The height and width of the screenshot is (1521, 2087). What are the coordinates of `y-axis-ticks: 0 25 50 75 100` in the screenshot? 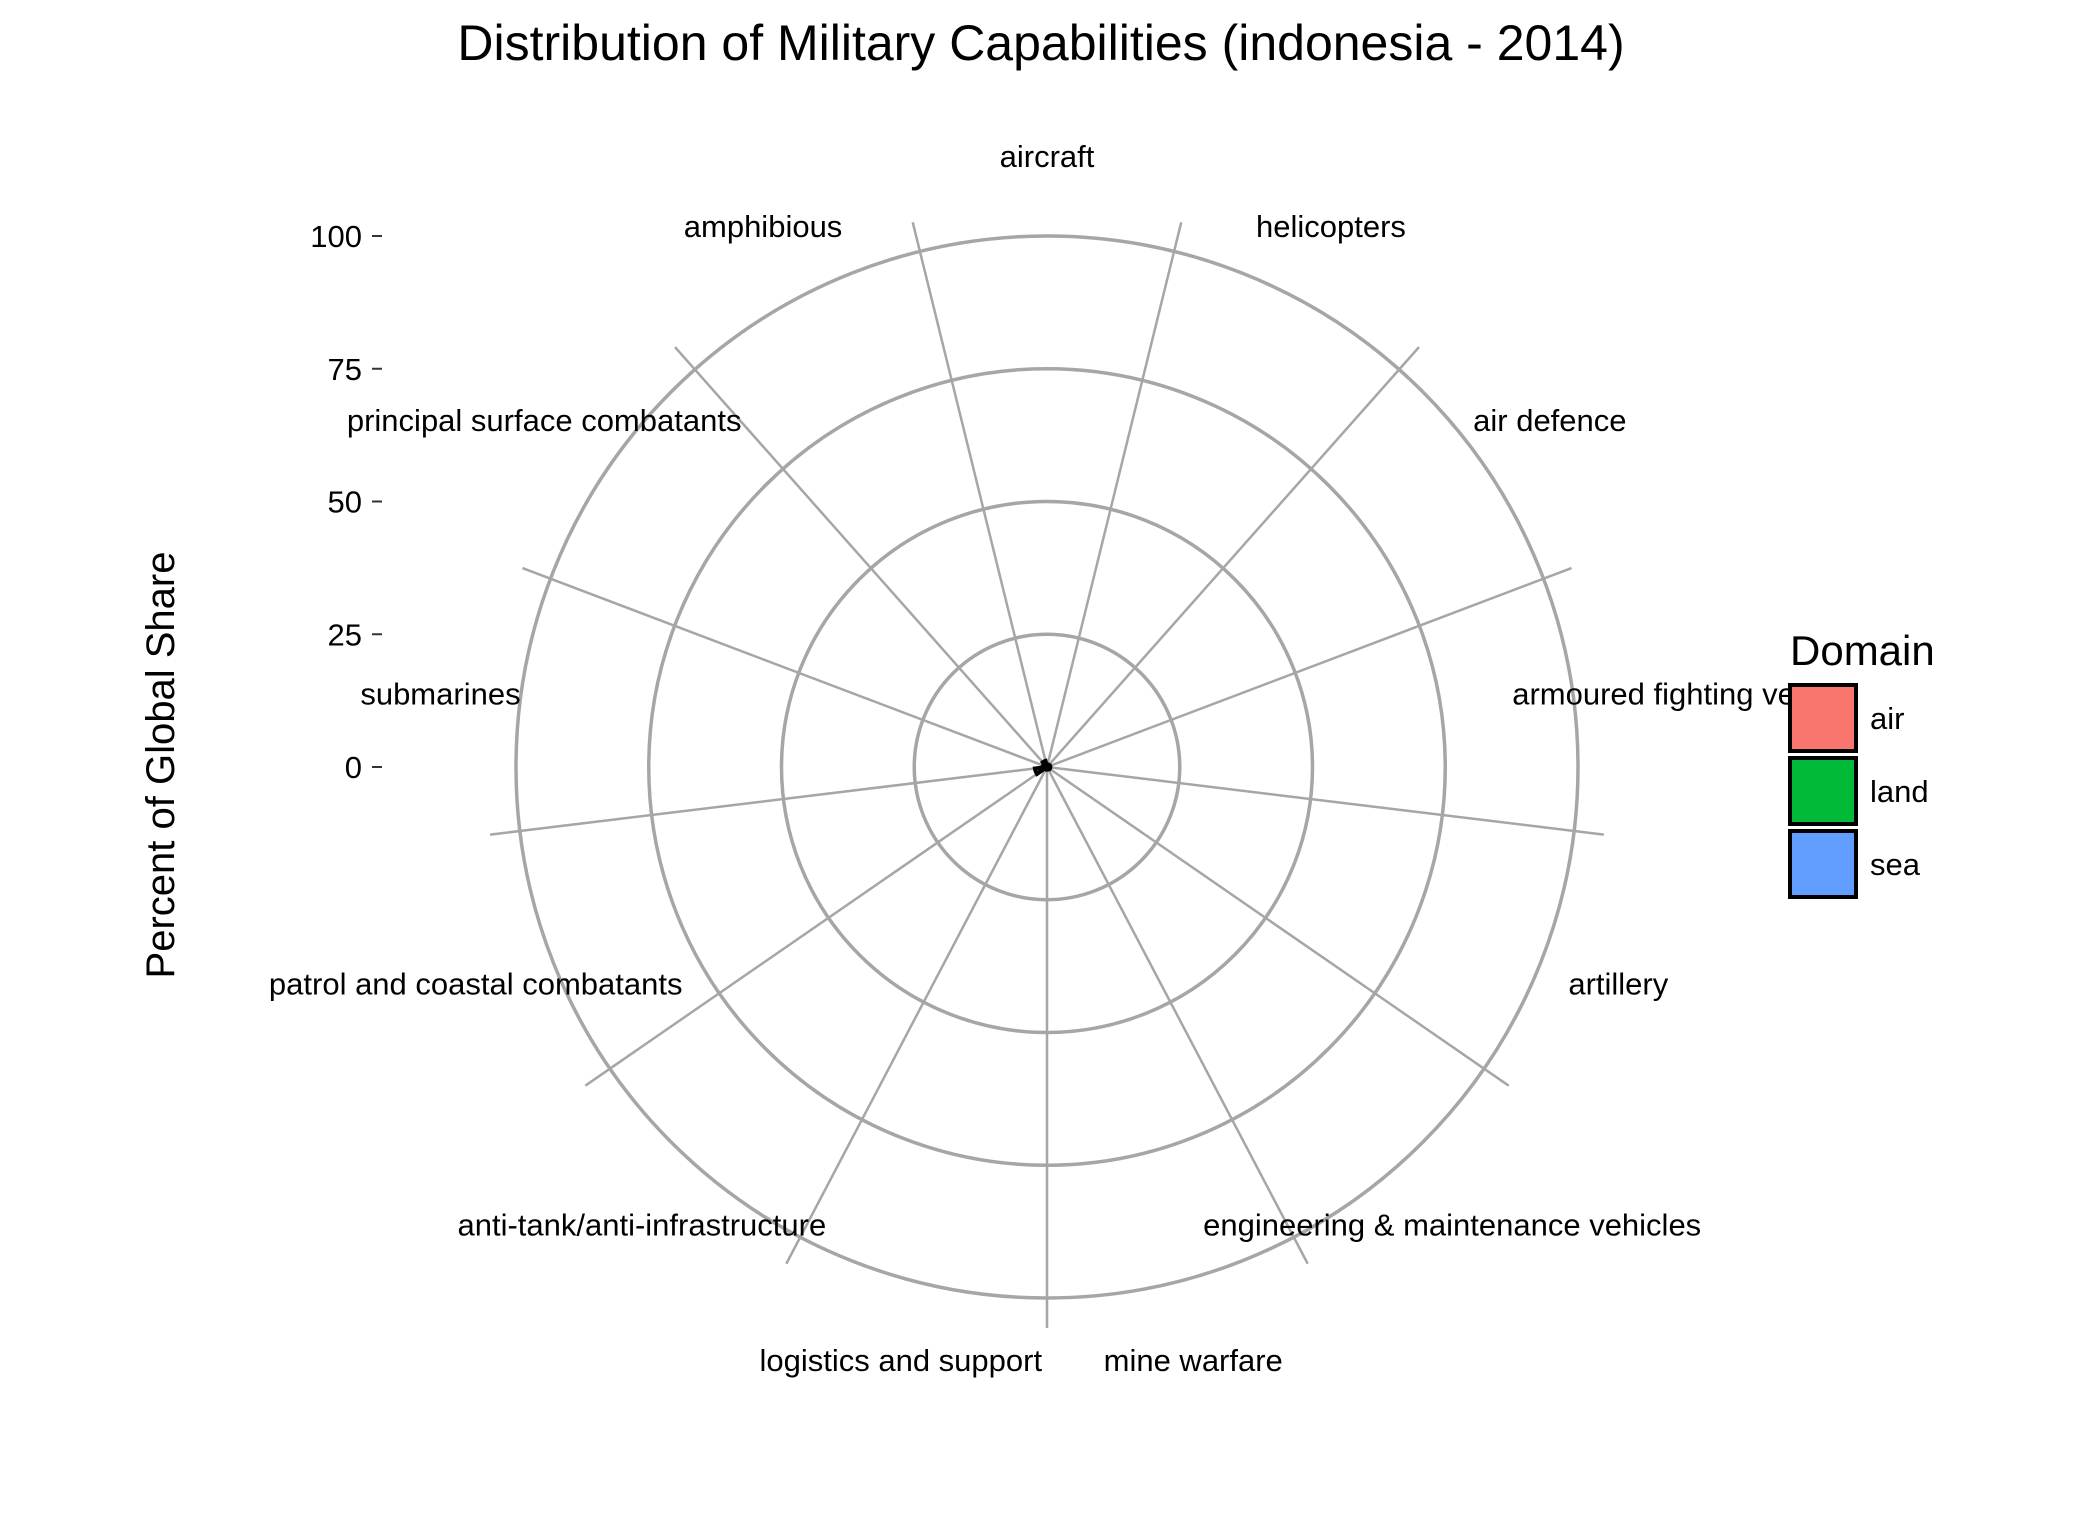 It's located at (346, 502).